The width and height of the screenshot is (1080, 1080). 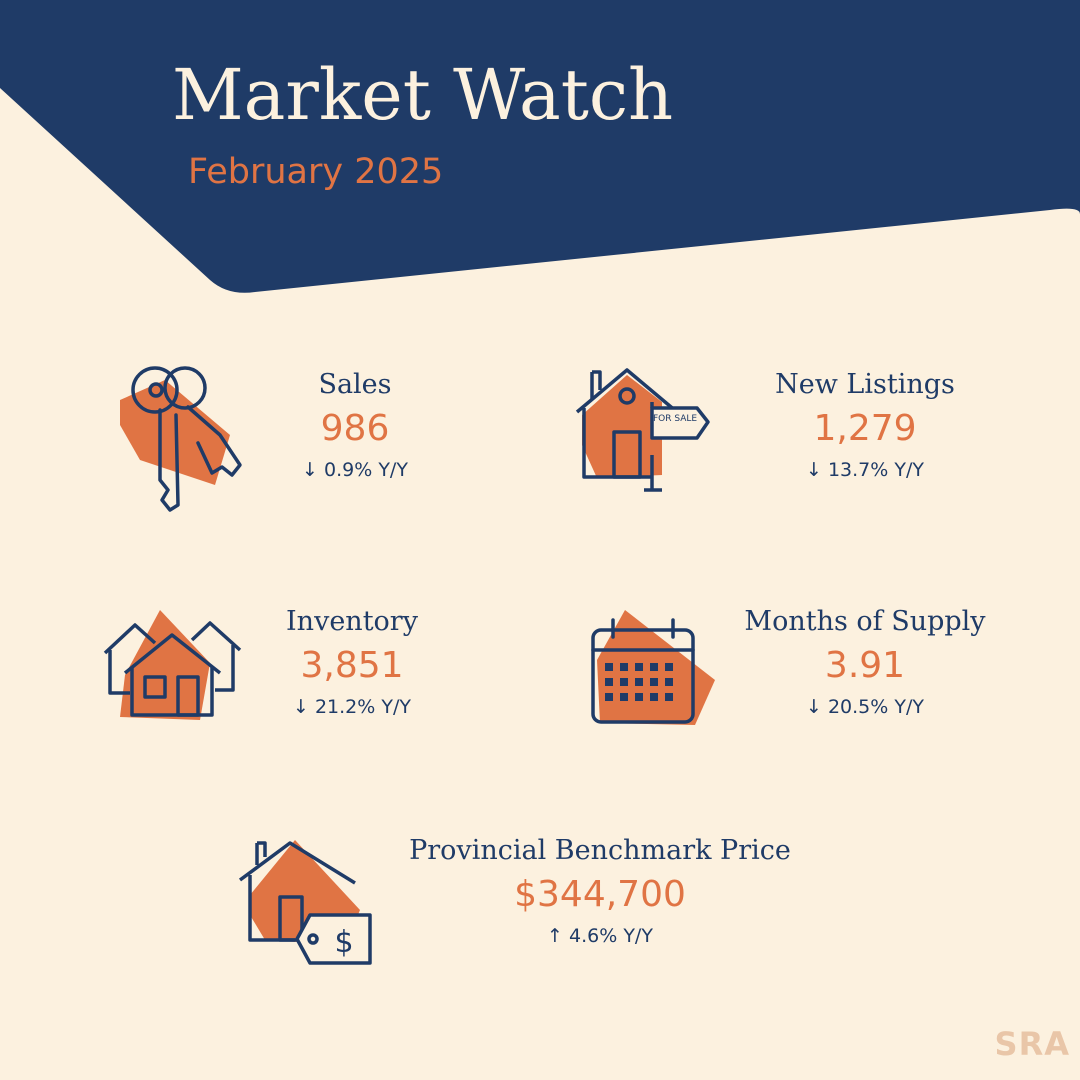 What do you see at coordinates (600, 936) in the screenshot?
I see `benchmark-price-change: ↑ 4.6% Y/Y` at bounding box center [600, 936].